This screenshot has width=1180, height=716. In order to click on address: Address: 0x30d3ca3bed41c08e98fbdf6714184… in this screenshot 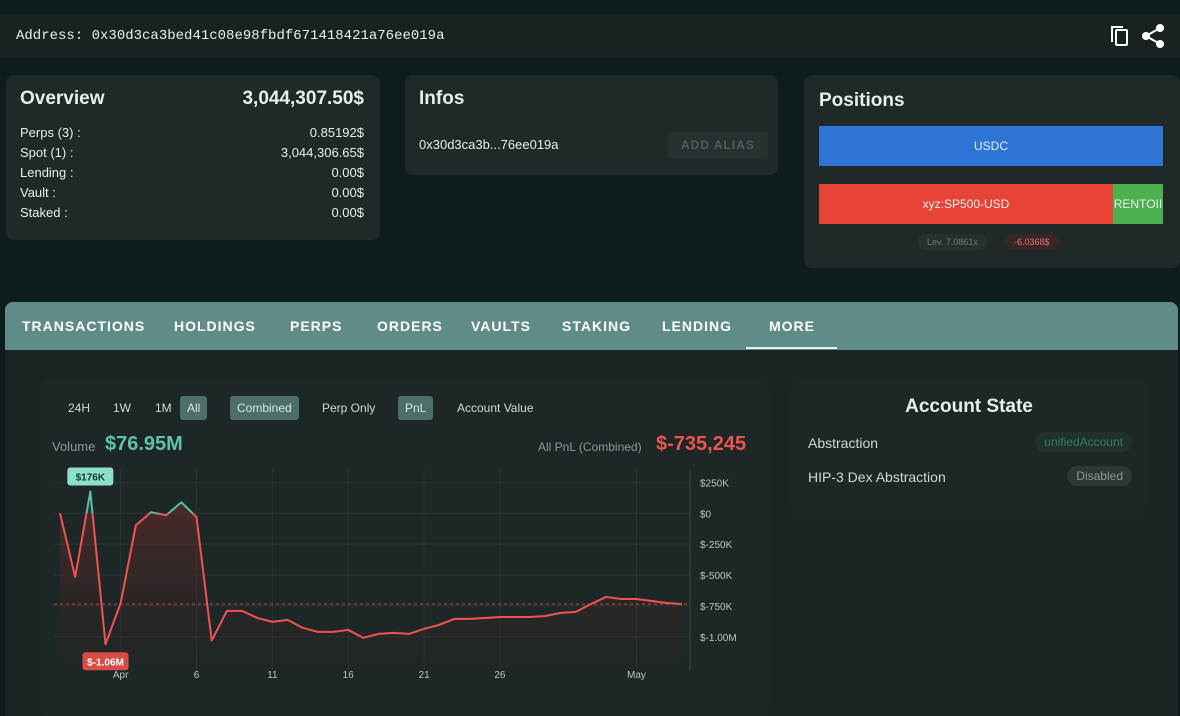, I will do `click(230, 36)`.